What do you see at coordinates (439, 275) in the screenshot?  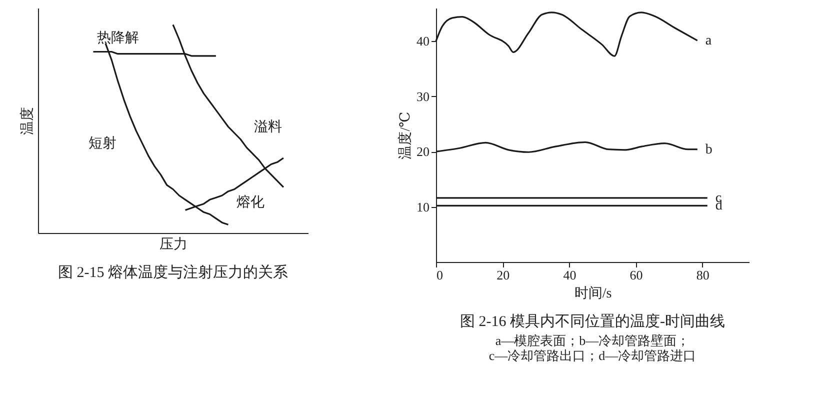 I see `x-tick-label: 0` at bounding box center [439, 275].